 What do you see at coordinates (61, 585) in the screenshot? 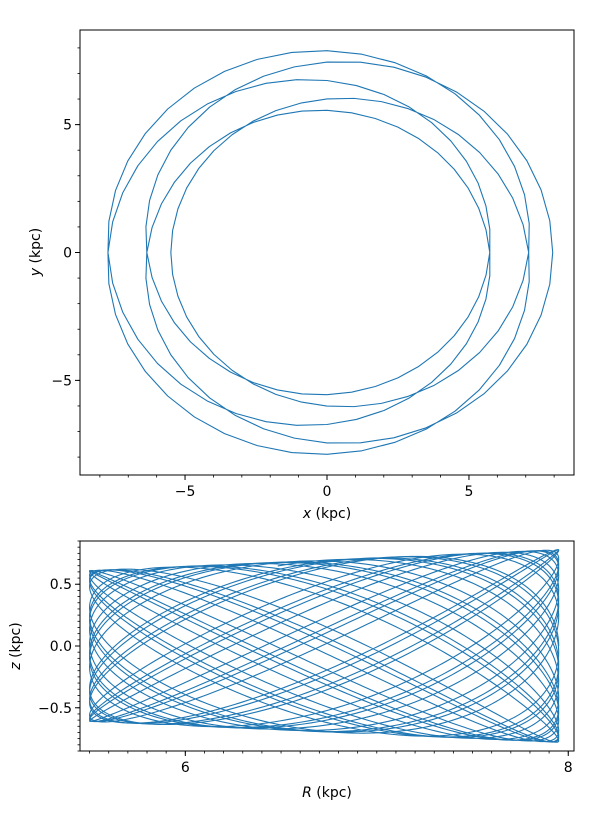
I see `rz-y-tick-label: 0.5` at bounding box center [61, 585].